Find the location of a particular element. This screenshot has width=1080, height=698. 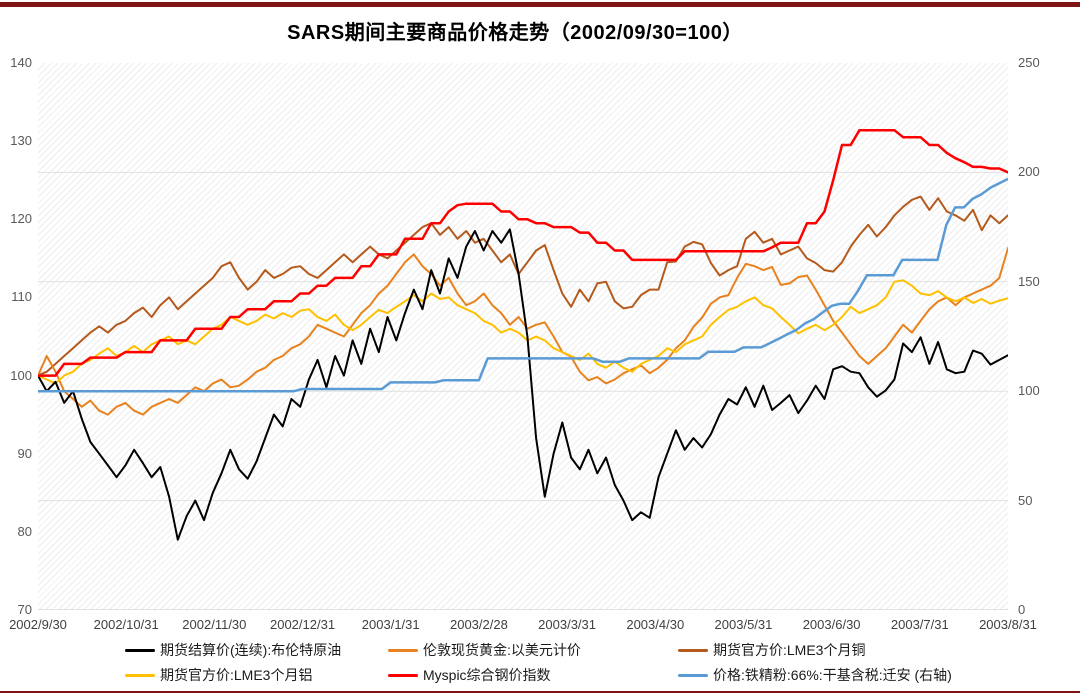

legend-label: 期货官方价:LME3个月铜 is located at coordinates (789, 650).